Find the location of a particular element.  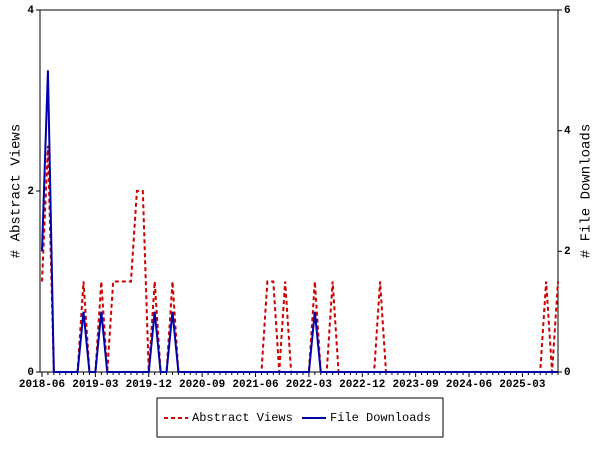

x-tick-label: 2020-09 is located at coordinates (202, 385).